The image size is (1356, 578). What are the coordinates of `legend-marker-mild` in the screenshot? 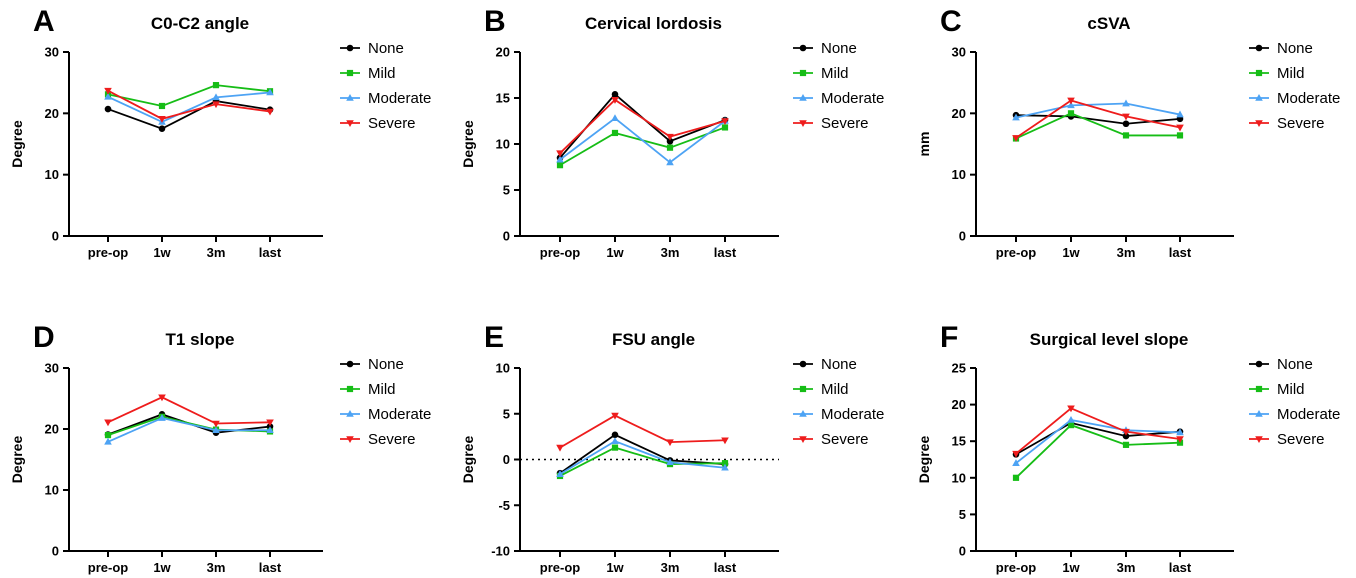 It's located at (803, 73).